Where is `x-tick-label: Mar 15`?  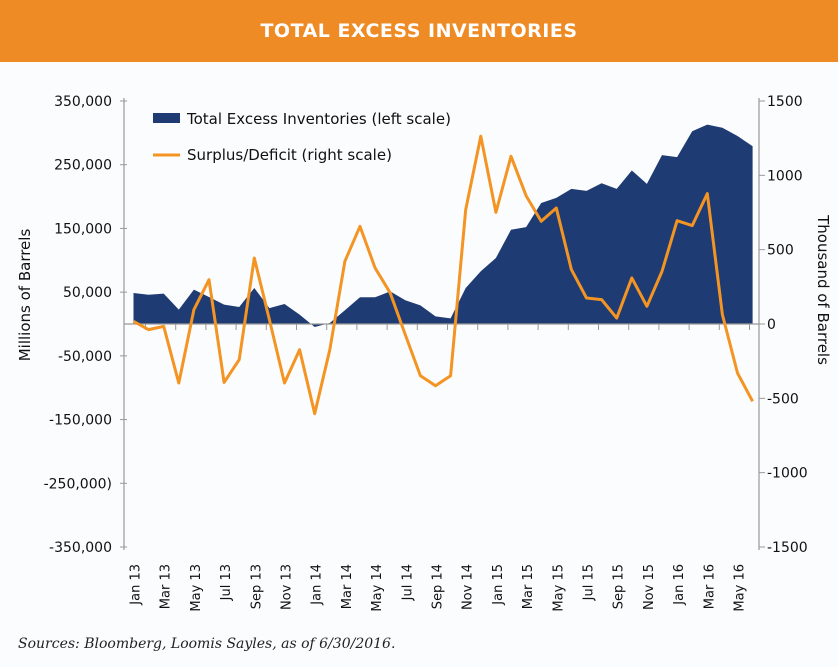
x-tick-label: Mar 15 is located at coordinates (528, 586).